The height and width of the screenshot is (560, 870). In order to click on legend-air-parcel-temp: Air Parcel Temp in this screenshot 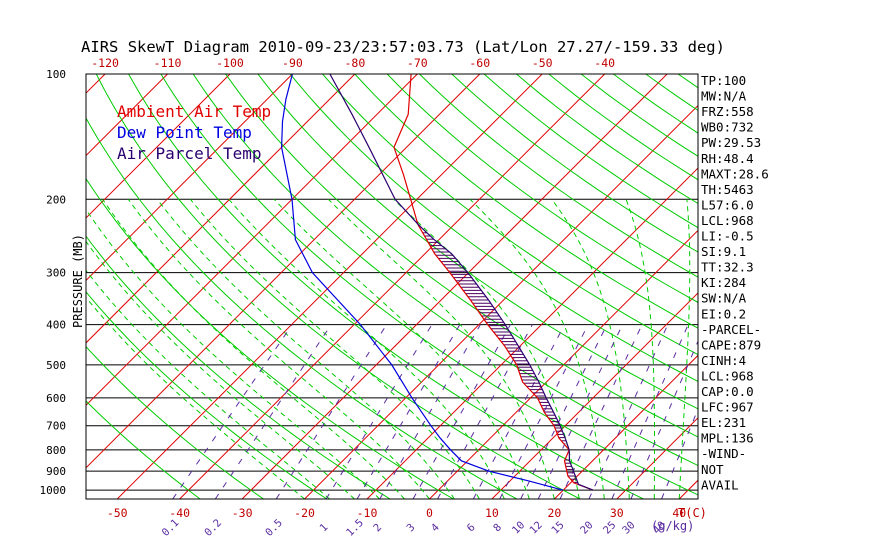, I will do `click(189, 153)`.